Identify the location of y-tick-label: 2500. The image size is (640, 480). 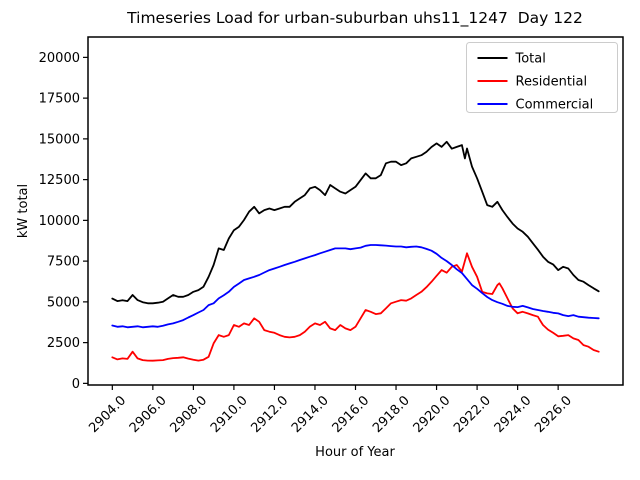
(63, 343).